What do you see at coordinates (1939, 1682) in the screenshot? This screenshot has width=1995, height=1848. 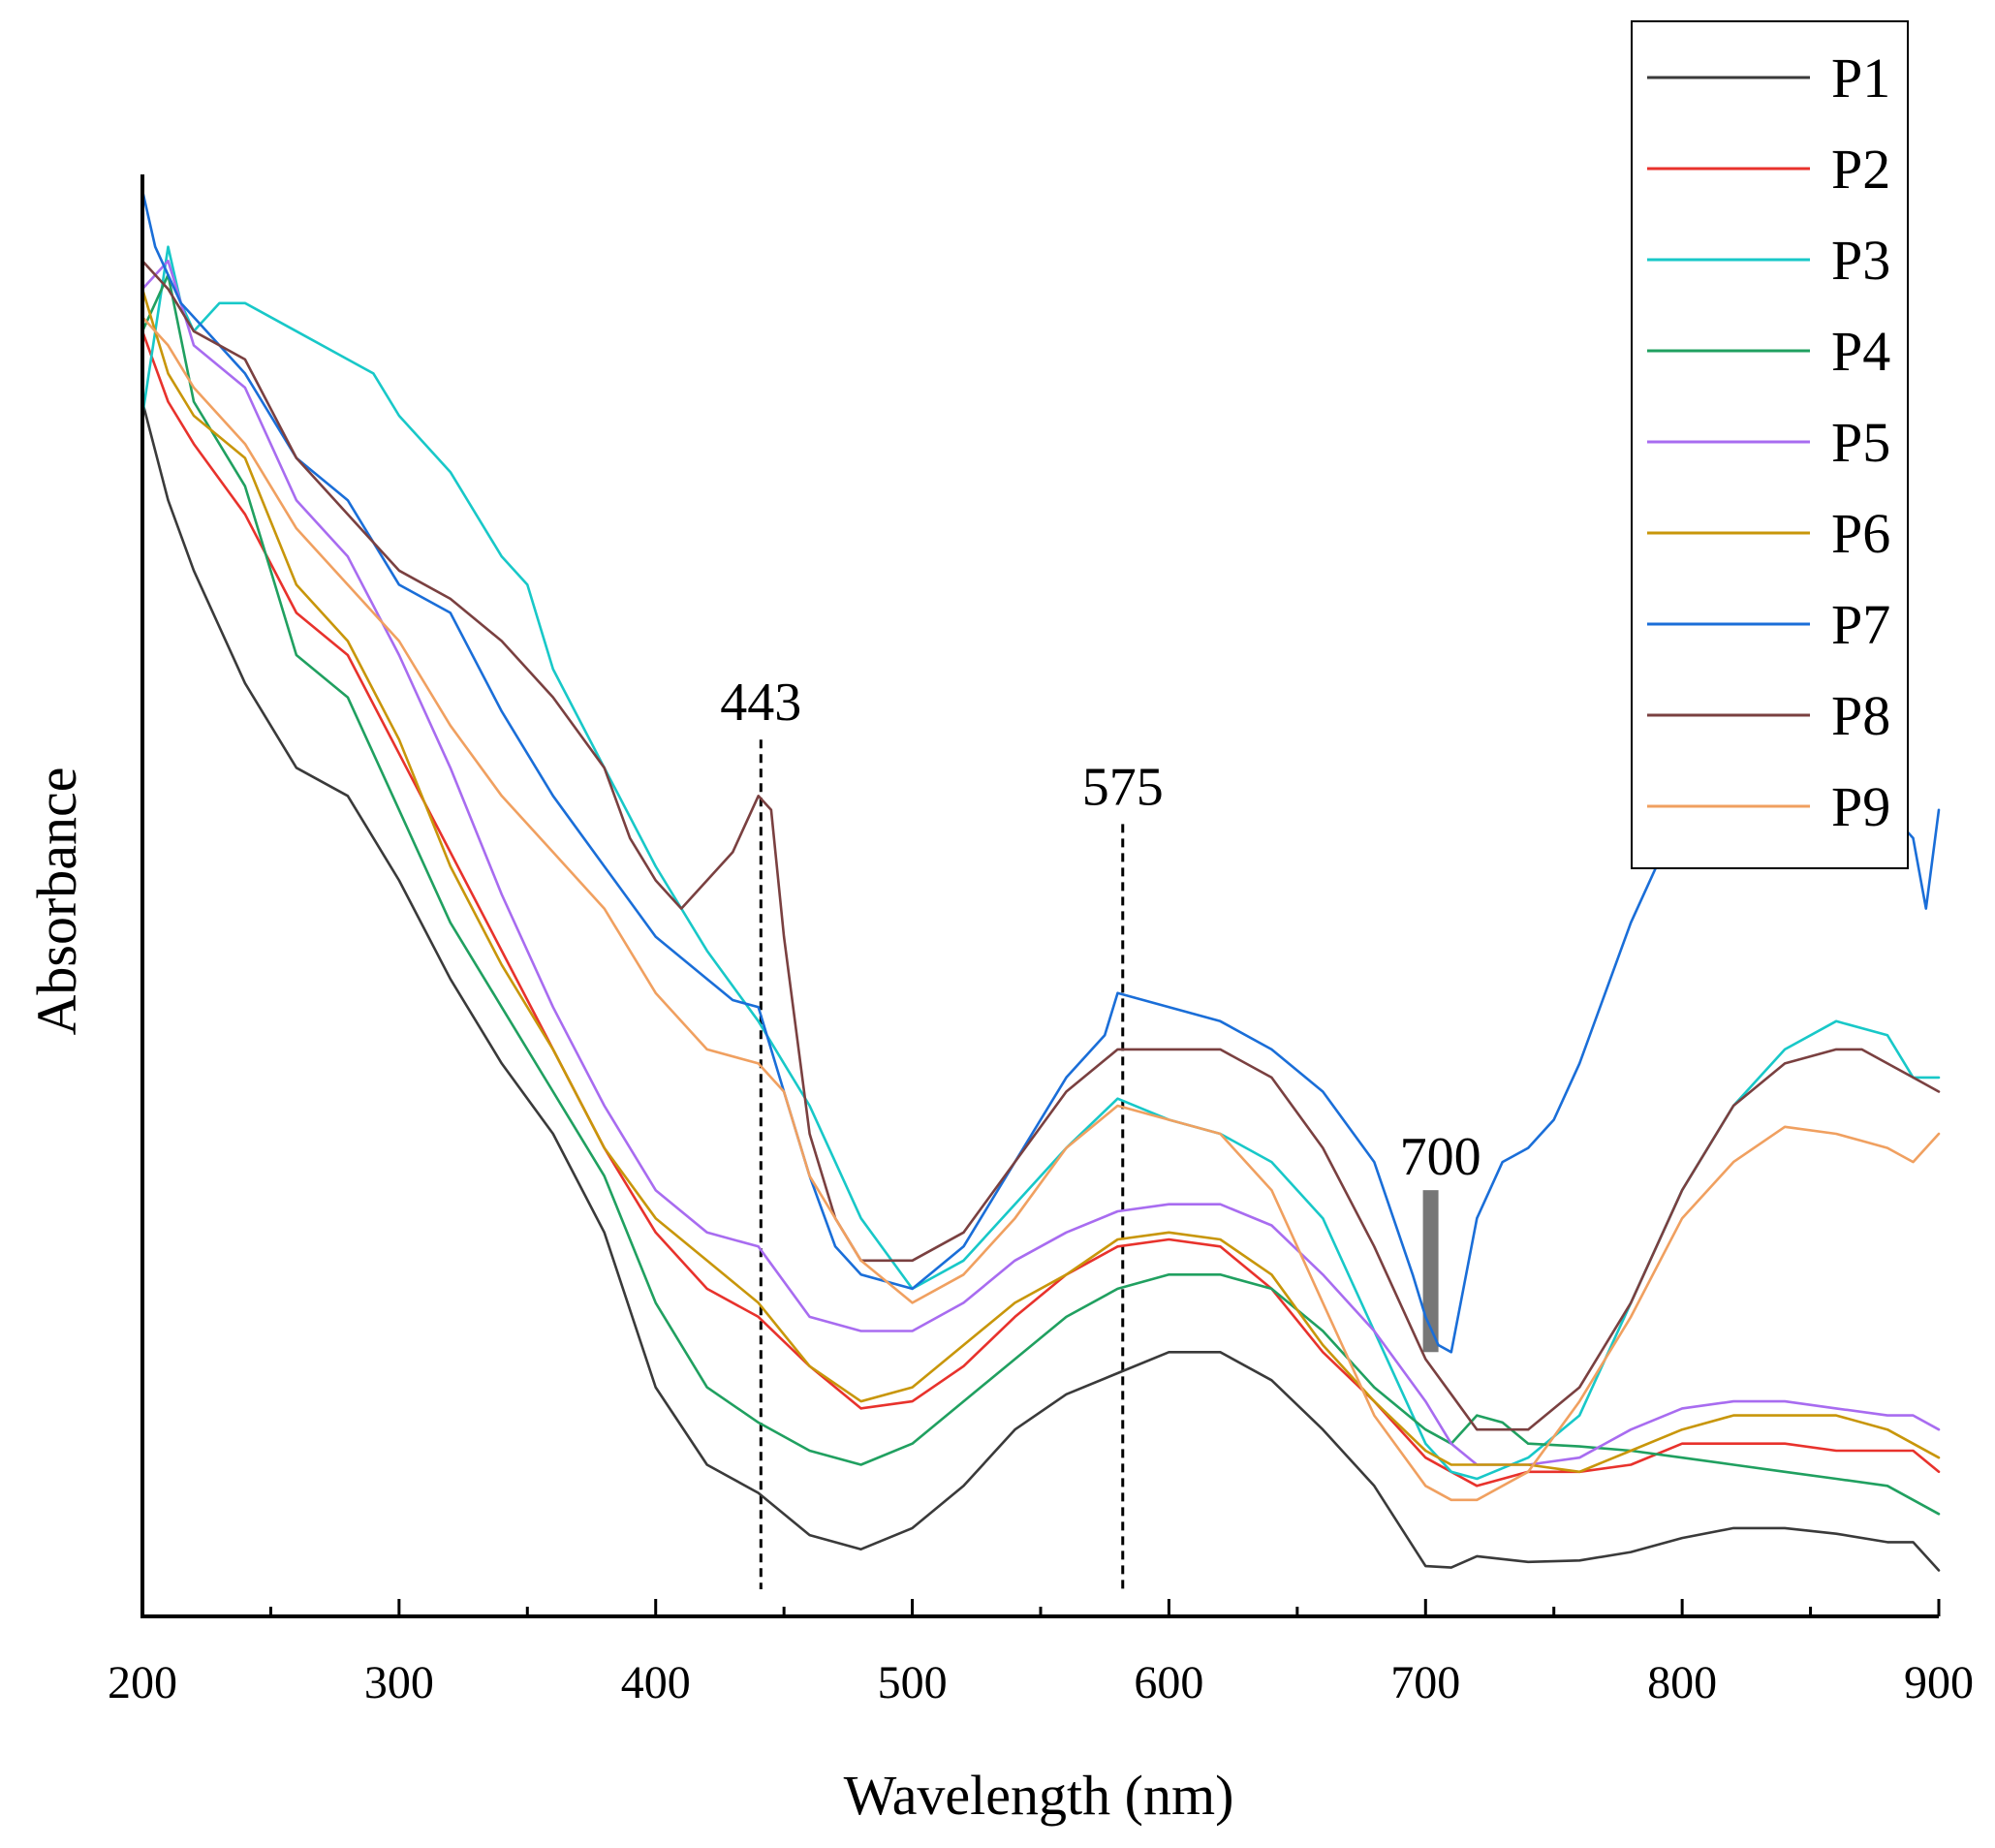 I see `x-tick-label: 900` at bounding box center [1939, 1682].